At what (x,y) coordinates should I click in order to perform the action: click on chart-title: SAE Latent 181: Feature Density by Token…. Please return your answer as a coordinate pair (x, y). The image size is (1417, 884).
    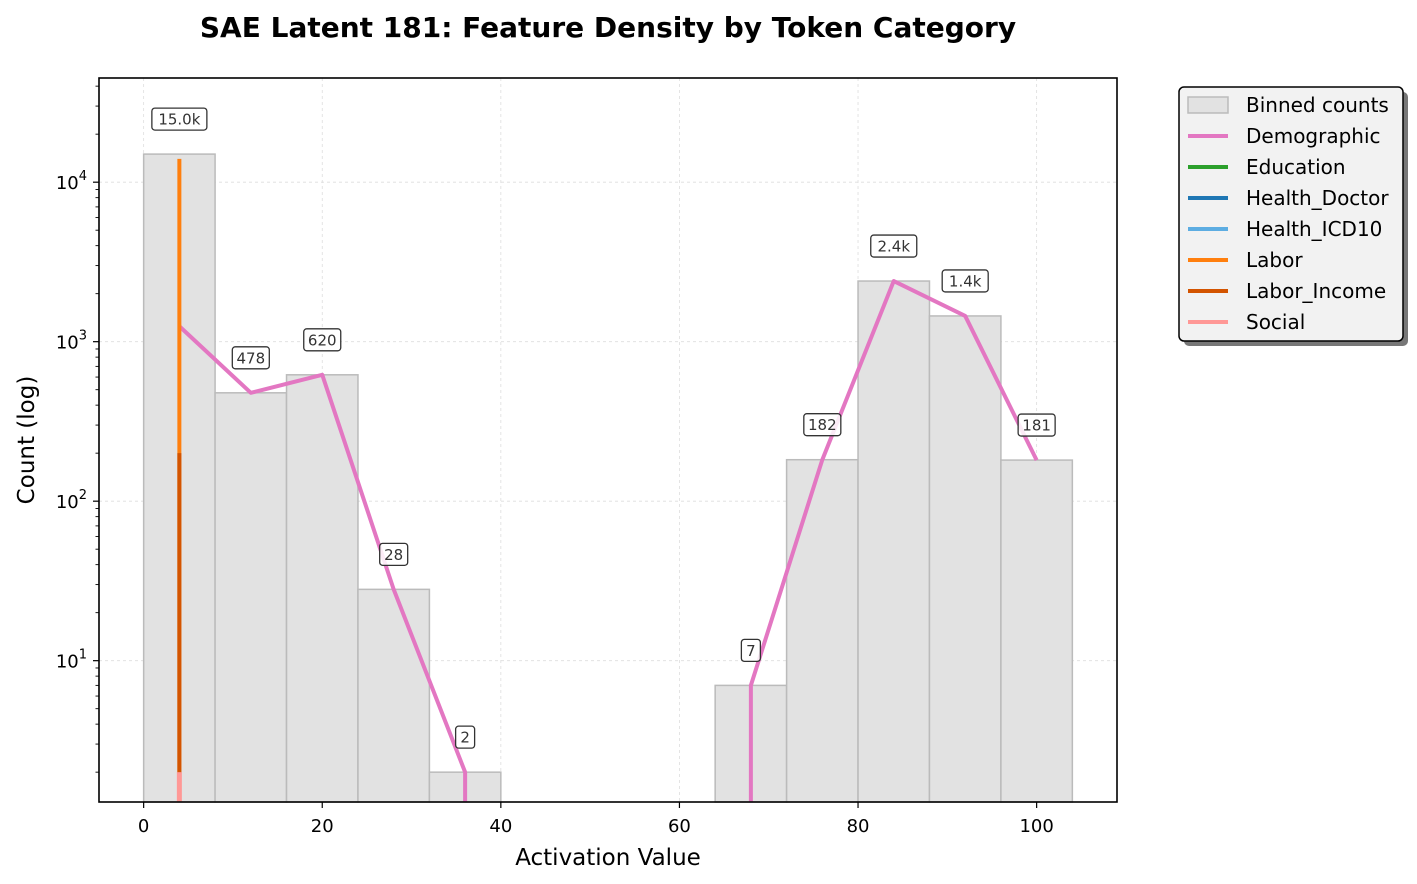
    Looking at the image, I should click on (608, 27).